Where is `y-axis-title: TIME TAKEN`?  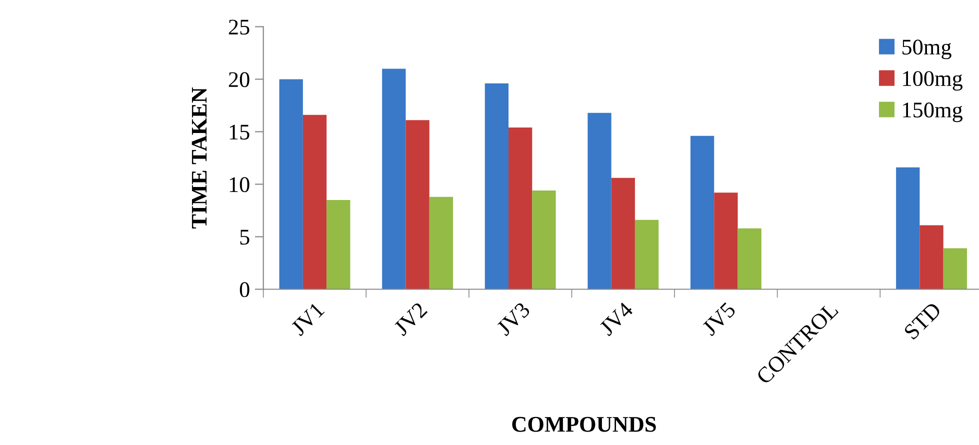
y-axis-title: TIME TAKEN is located at coordinates (199, 158).